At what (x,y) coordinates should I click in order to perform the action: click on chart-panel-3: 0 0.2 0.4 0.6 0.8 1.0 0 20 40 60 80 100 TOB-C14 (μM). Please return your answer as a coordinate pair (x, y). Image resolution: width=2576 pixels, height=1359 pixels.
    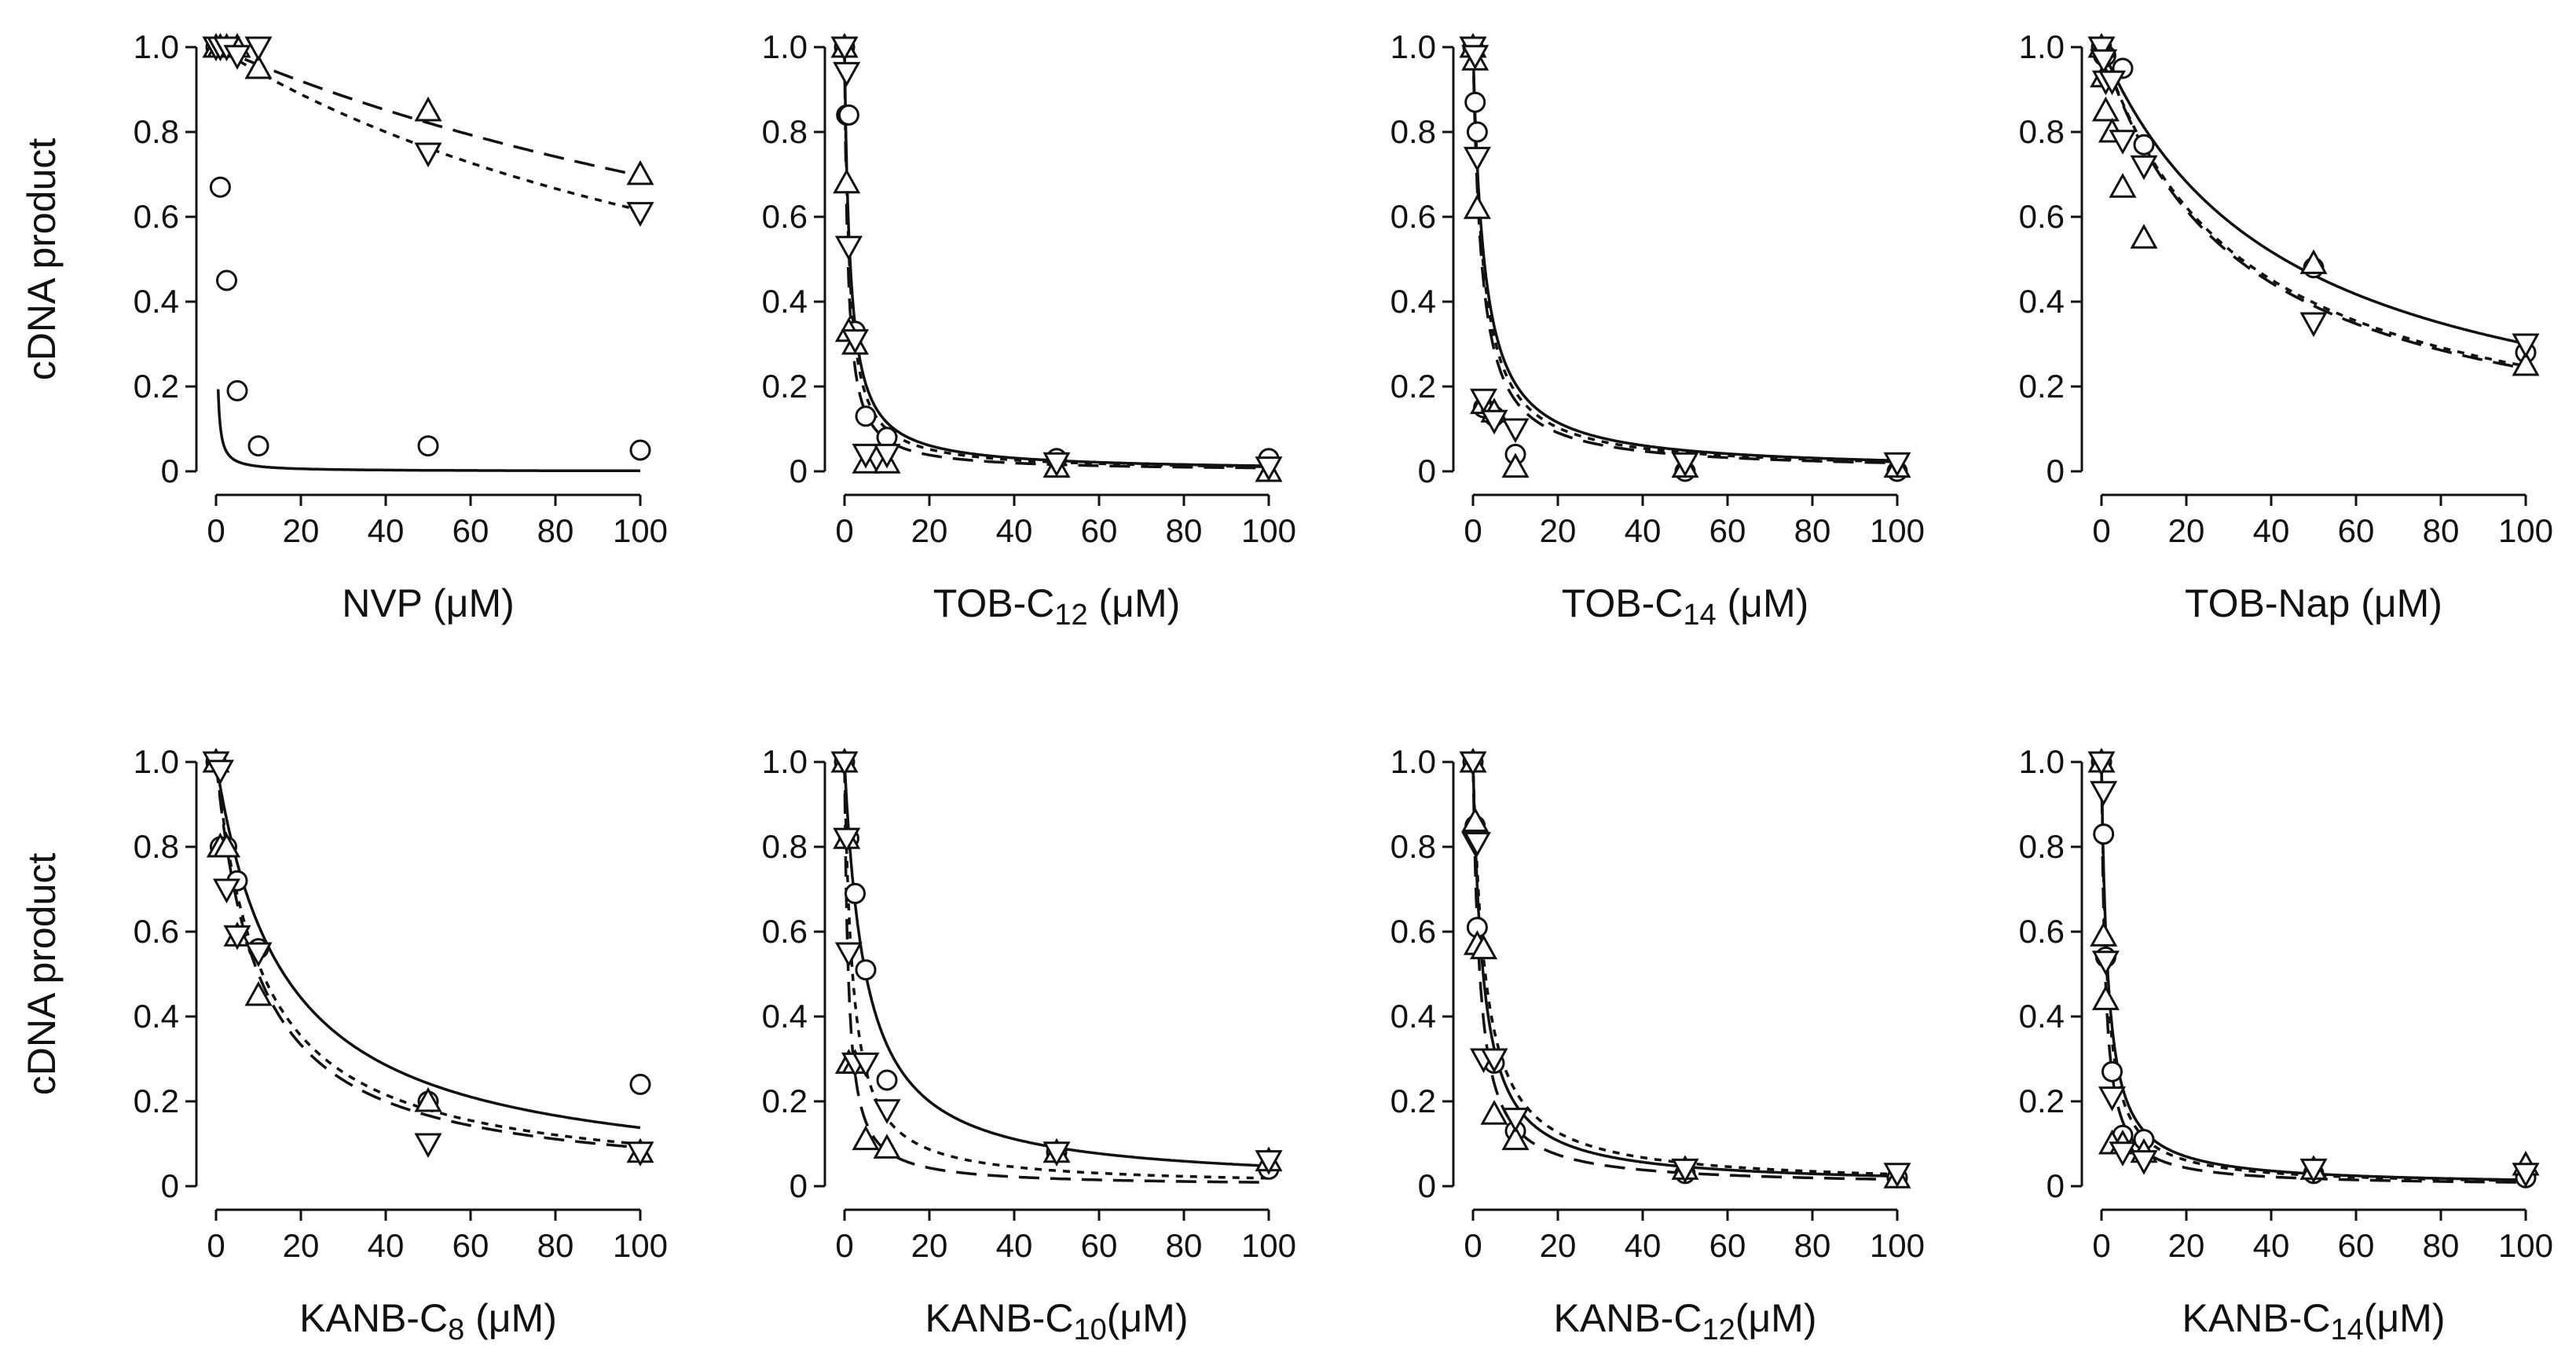
    Looking at the image, I should click on (1658, 330).